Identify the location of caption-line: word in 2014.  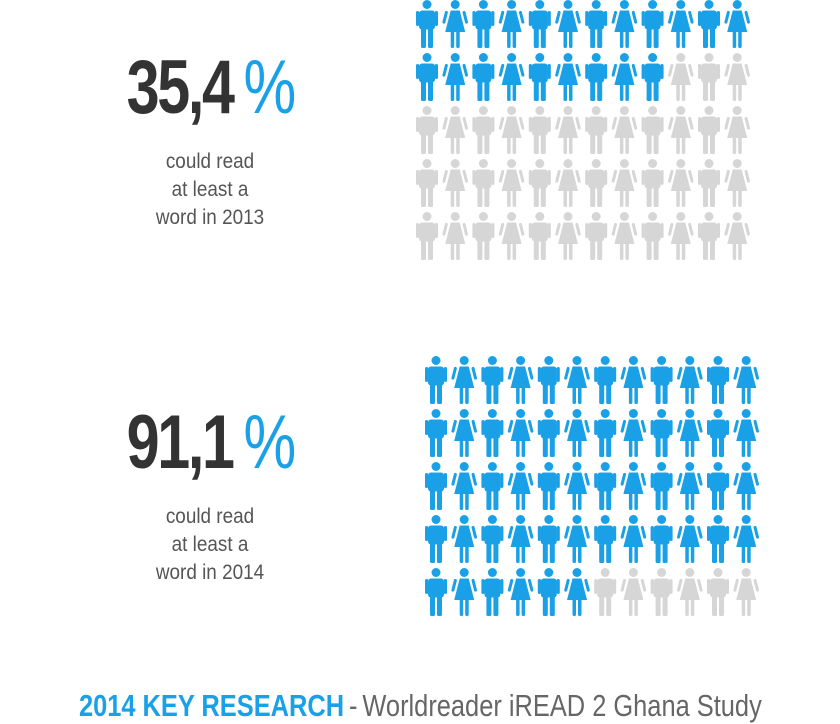
(210, 572).